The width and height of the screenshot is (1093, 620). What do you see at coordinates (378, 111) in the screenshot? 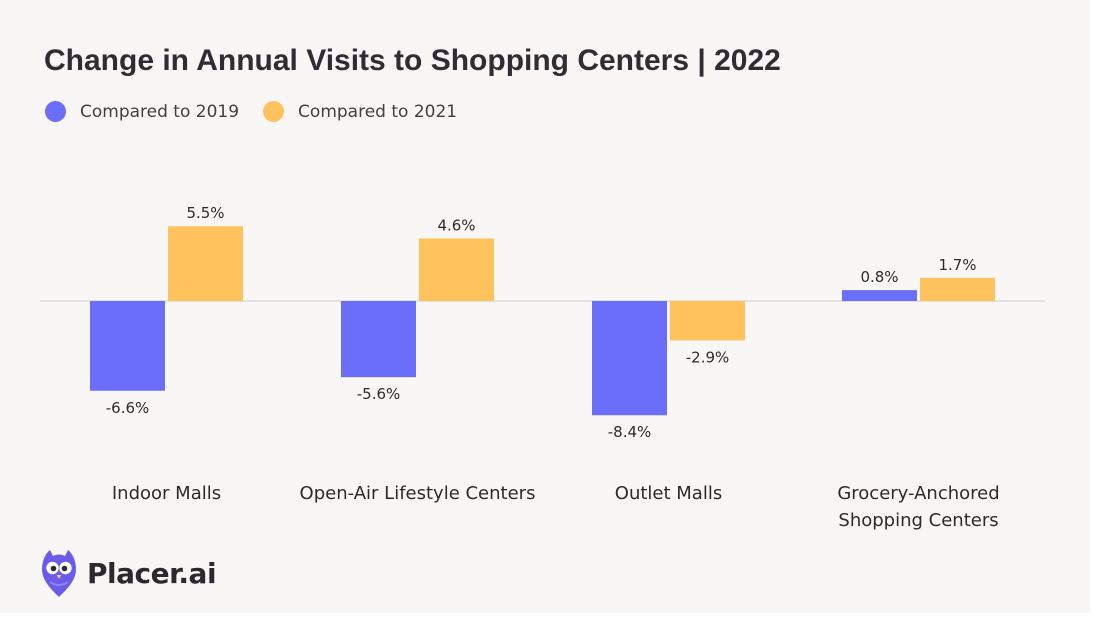
I see `legend-label-compared-2021: Compared to 2021` at bounding box center [378, 111].